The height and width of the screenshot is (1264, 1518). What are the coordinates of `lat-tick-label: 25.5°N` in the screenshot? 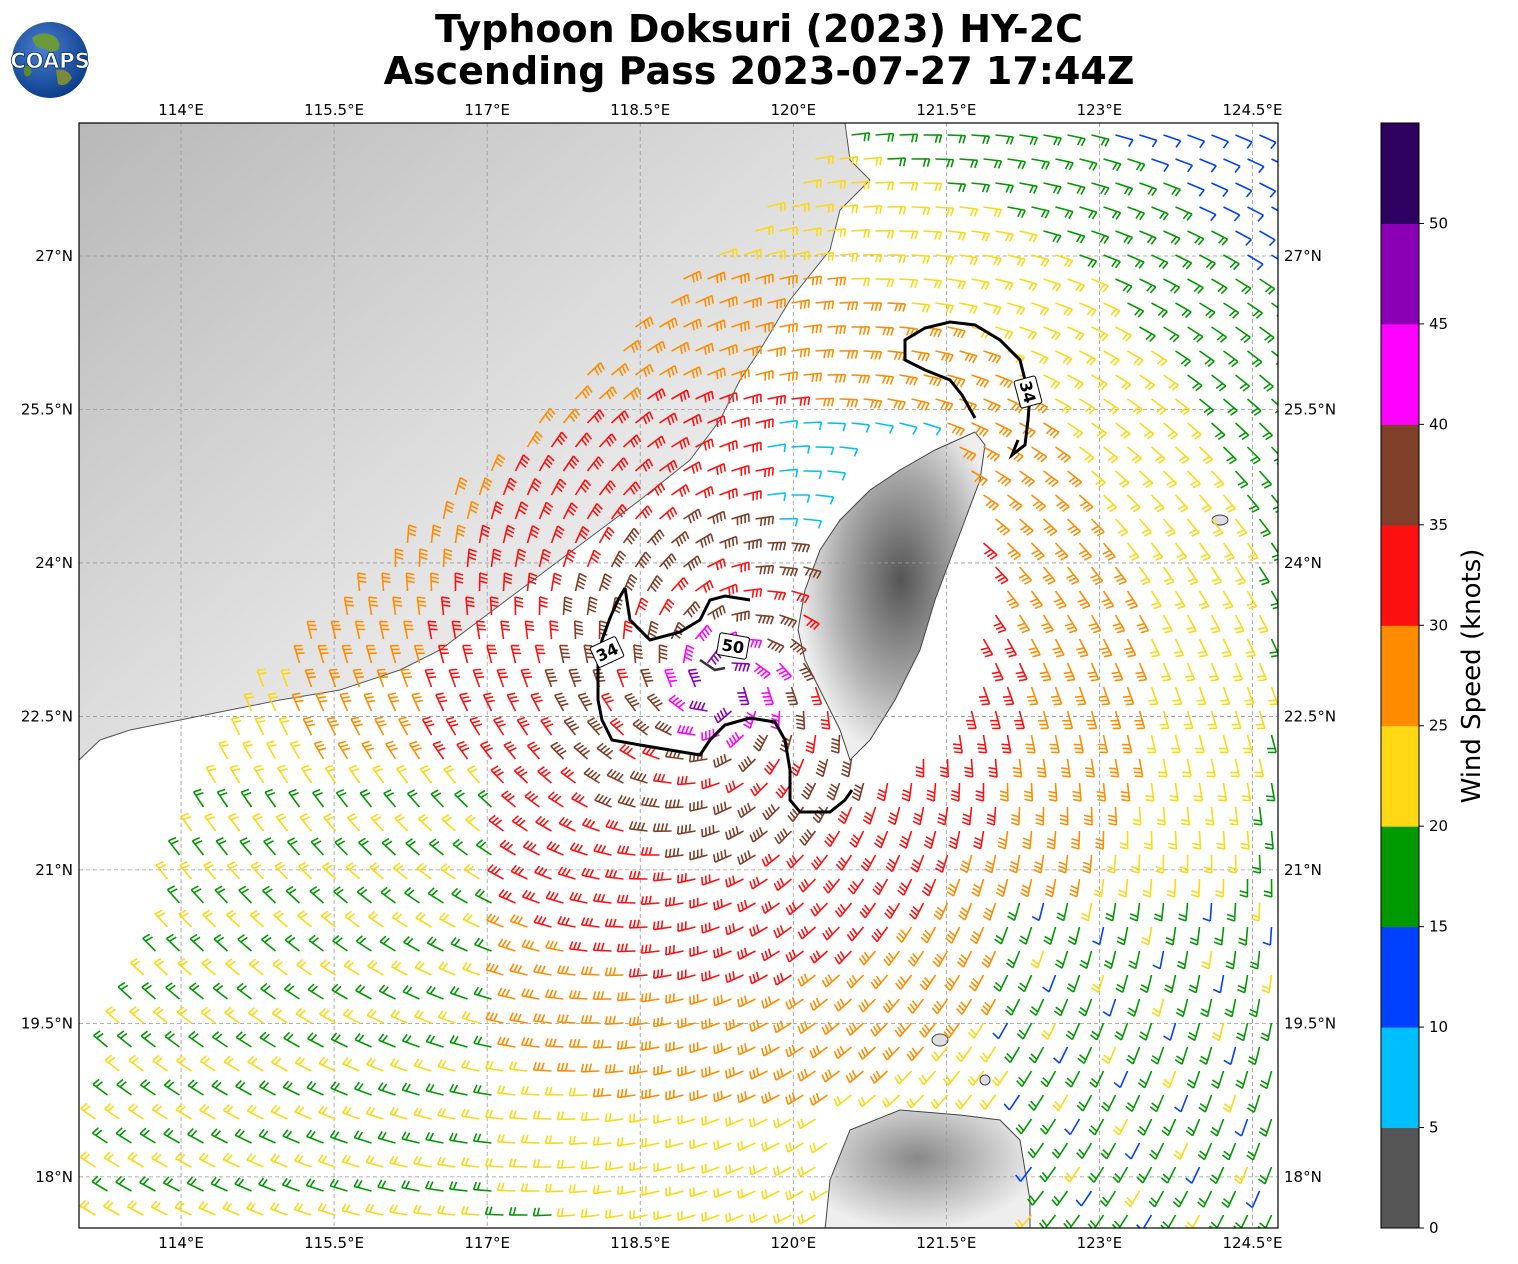 It's located at (1310, 409).